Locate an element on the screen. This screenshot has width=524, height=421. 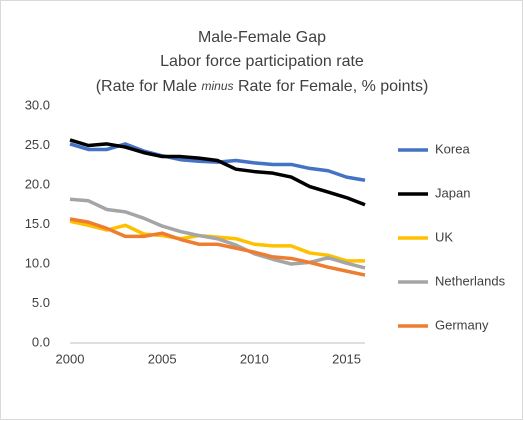
chart-title: Male-Female Gap is located at coordinates (262, 37).